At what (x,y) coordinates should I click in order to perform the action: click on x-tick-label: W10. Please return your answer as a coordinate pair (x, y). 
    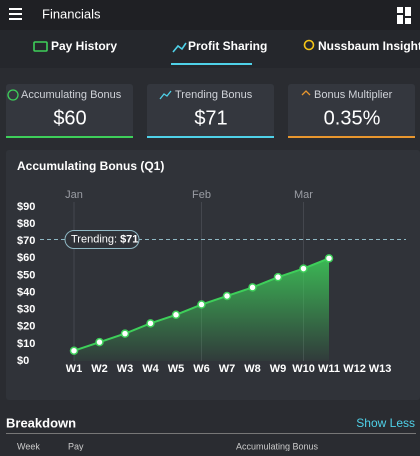
    Looking at the image, I should click on (303, 369).